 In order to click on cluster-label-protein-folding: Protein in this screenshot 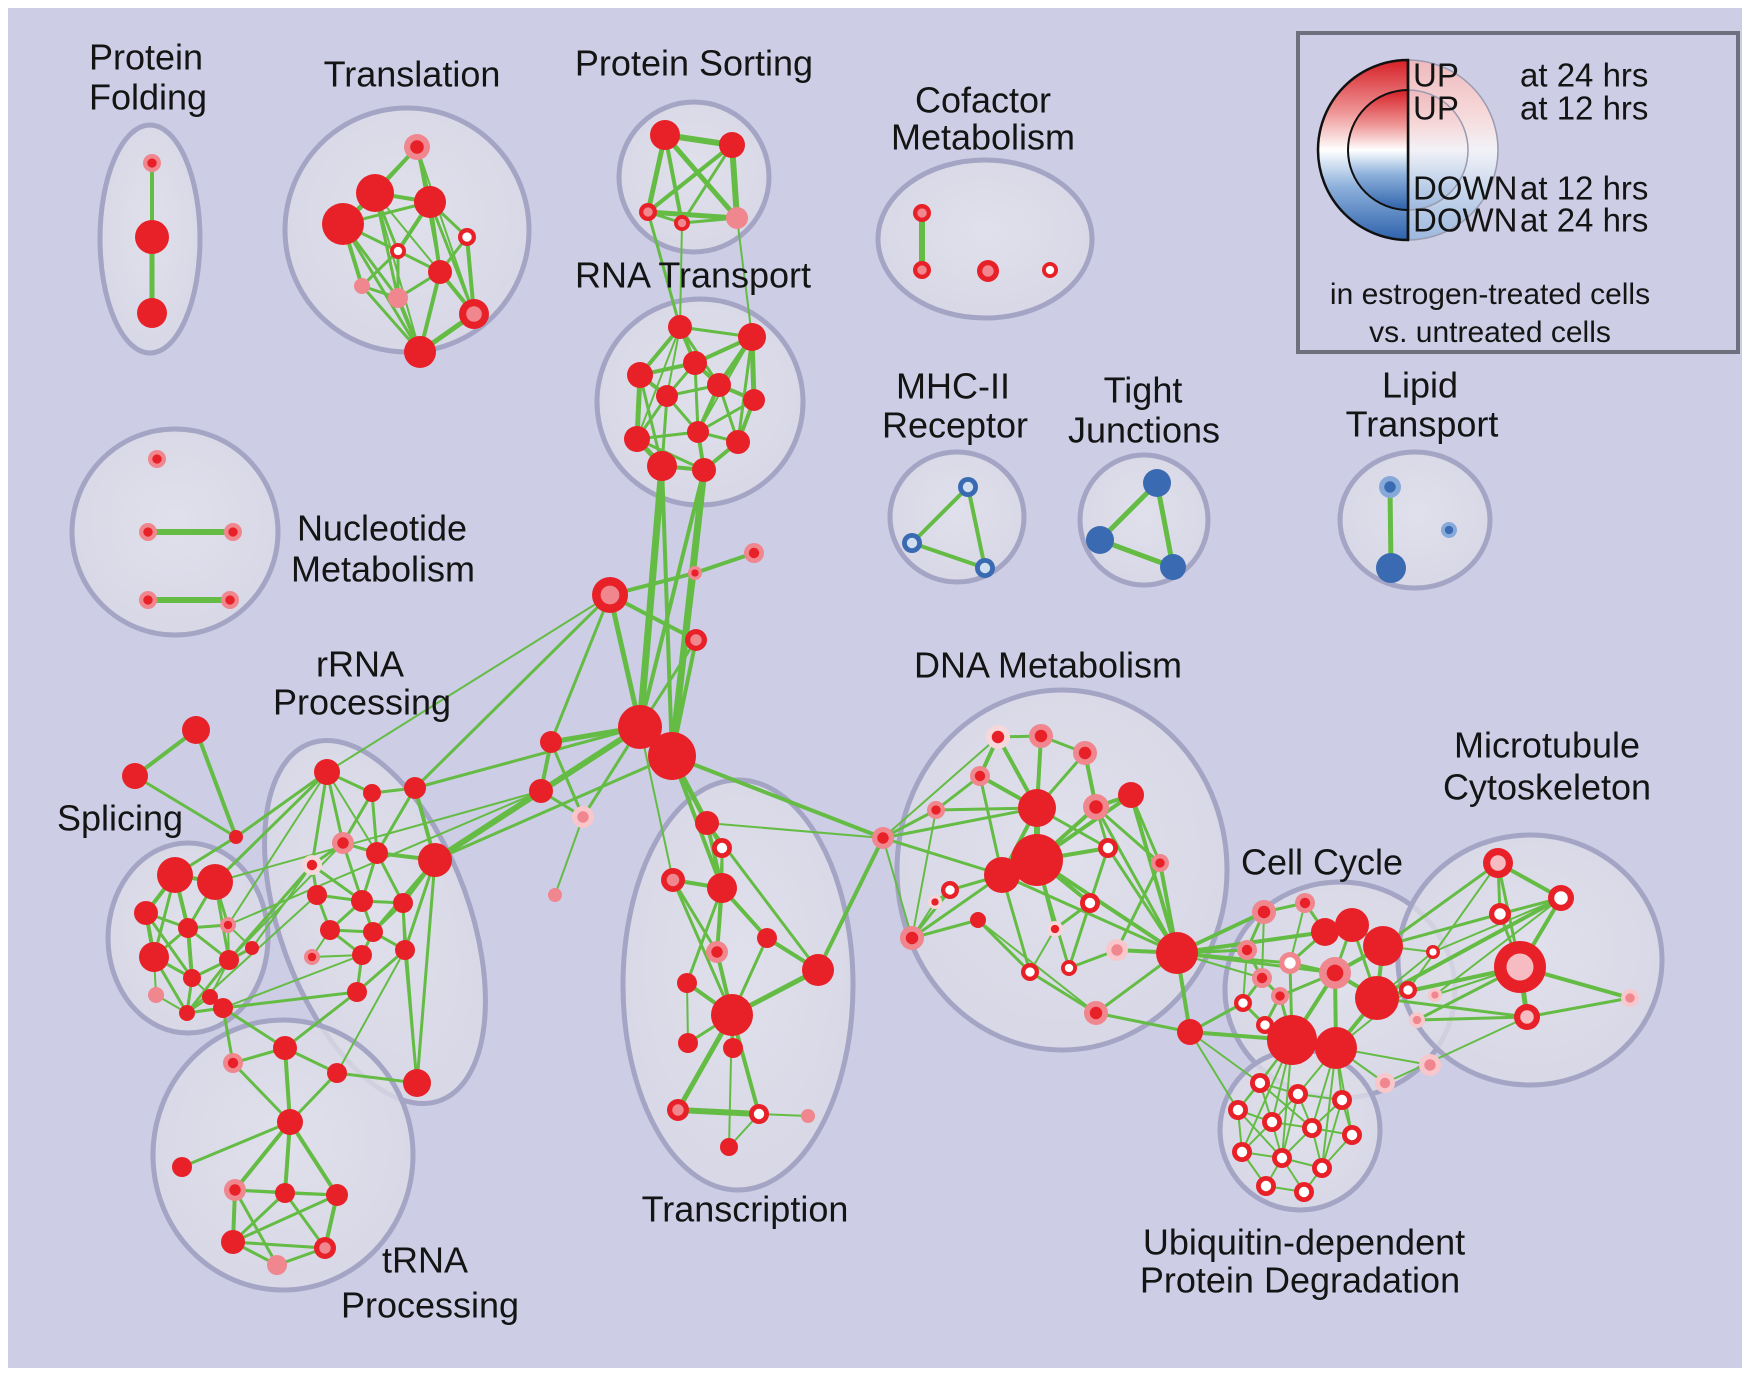, I will do `click(146, 57)`.